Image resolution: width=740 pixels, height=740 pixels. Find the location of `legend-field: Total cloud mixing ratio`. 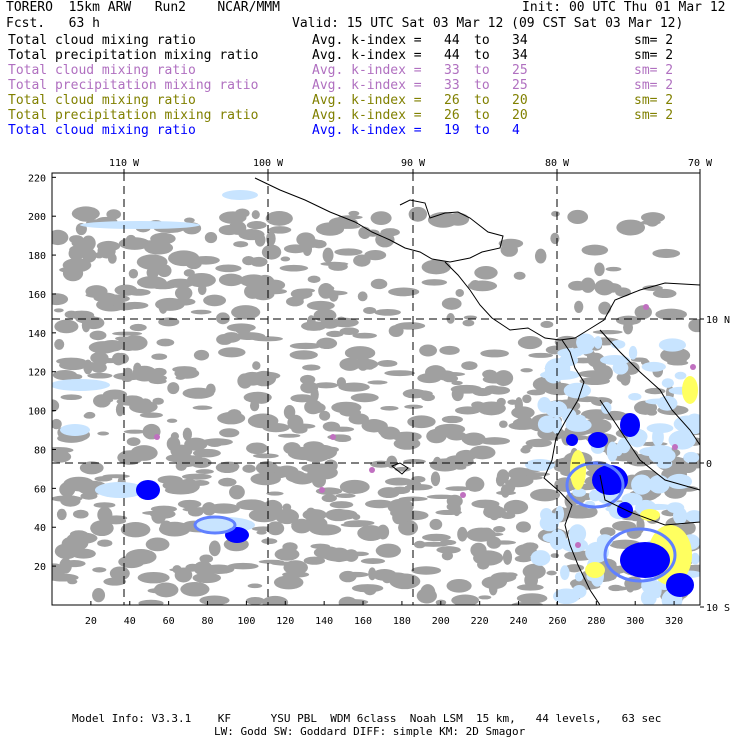

legend-field: Total cloud mixing ratio is located at coordinates (102, 130).